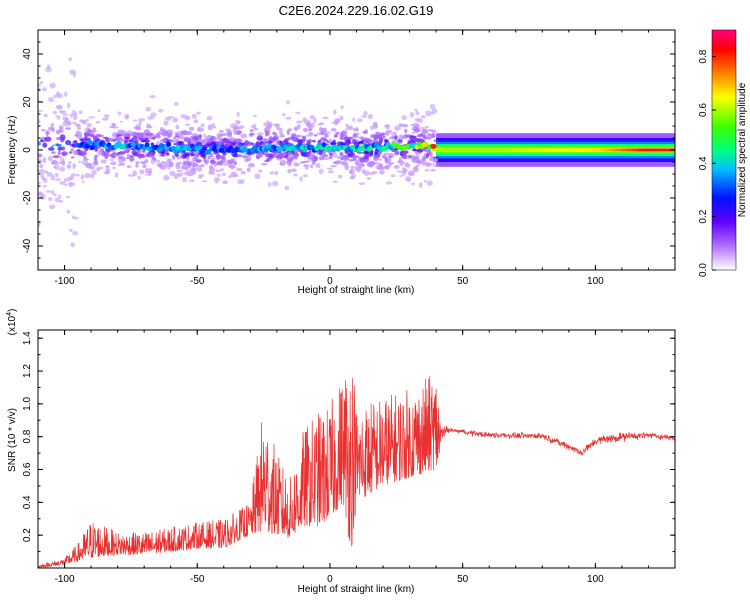 Image resolution: width=750 pixels, height=600 pixels. What do you see at coordinates (703, 216) in the screenshot?
I see `colorbar-tick-label: 0.2` at bounding box center [703, 216].